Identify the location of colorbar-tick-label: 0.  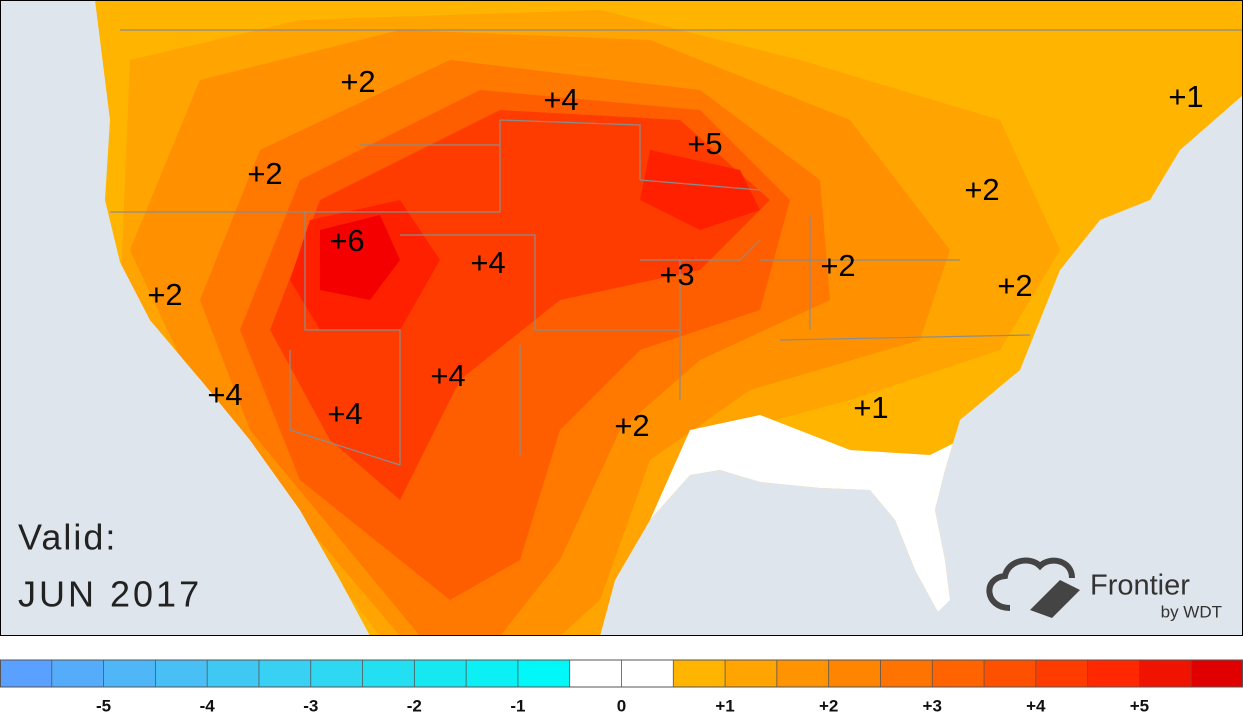
(621, 705).